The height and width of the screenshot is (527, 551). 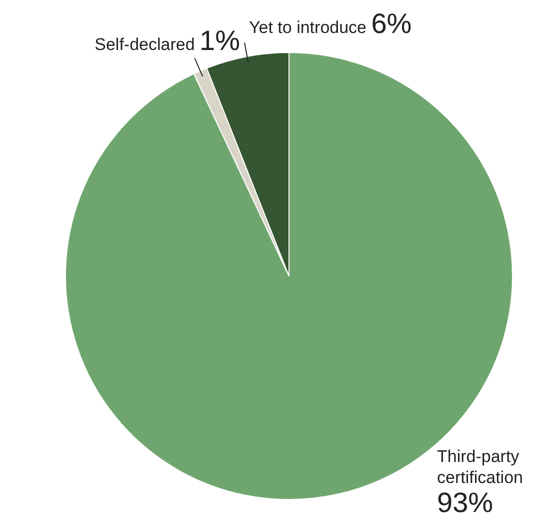 What do you see at coordinates (147, 44) in the screenshot?
I see `slice-label: Self-declared` at bounding box center [147, 44].